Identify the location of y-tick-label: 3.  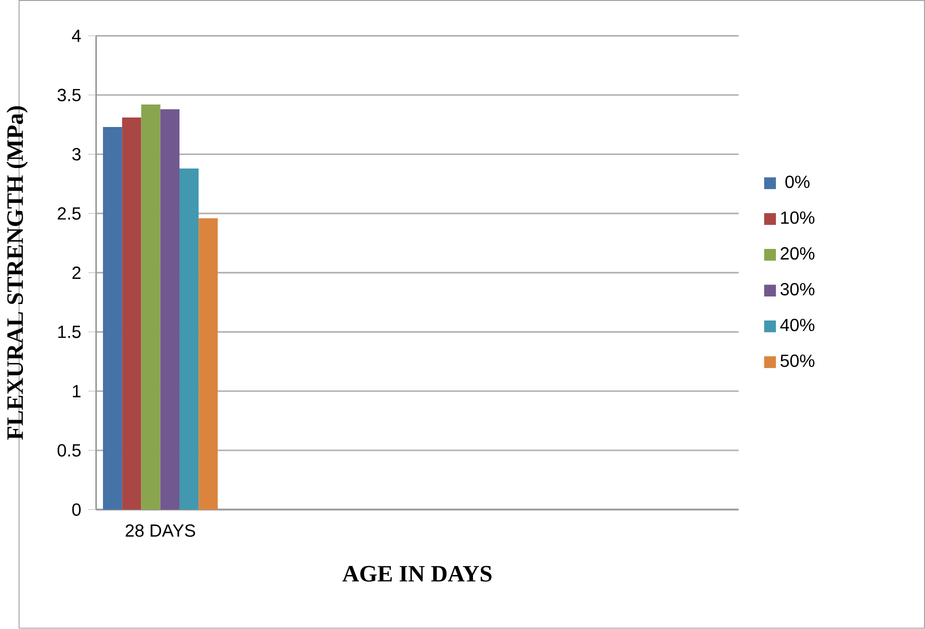
(76, 154).